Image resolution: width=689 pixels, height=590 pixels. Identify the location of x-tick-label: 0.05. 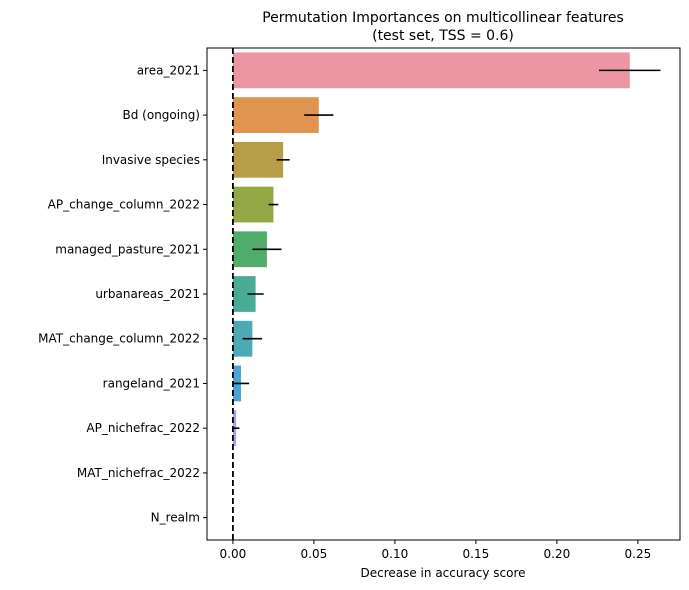
(314, 554).